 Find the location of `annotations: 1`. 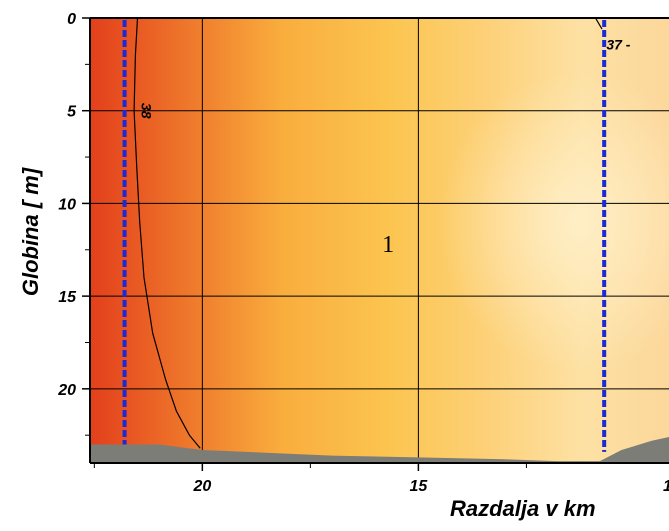

annotations: 1 is located at coordinates (388, 245).